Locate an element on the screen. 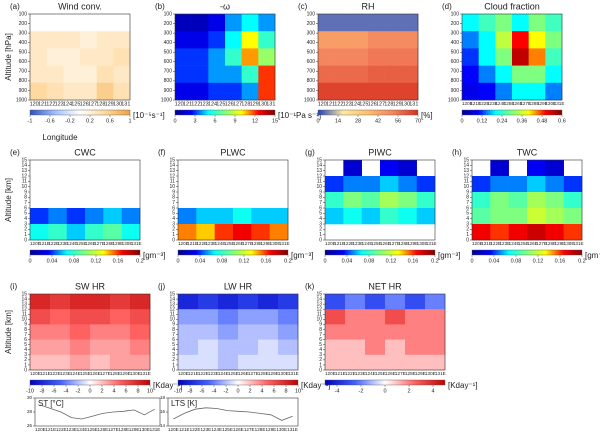 The height and width of the screenshot is (435, 600). colorbar-tick-label: 6 is located at coordinates (273, 391).